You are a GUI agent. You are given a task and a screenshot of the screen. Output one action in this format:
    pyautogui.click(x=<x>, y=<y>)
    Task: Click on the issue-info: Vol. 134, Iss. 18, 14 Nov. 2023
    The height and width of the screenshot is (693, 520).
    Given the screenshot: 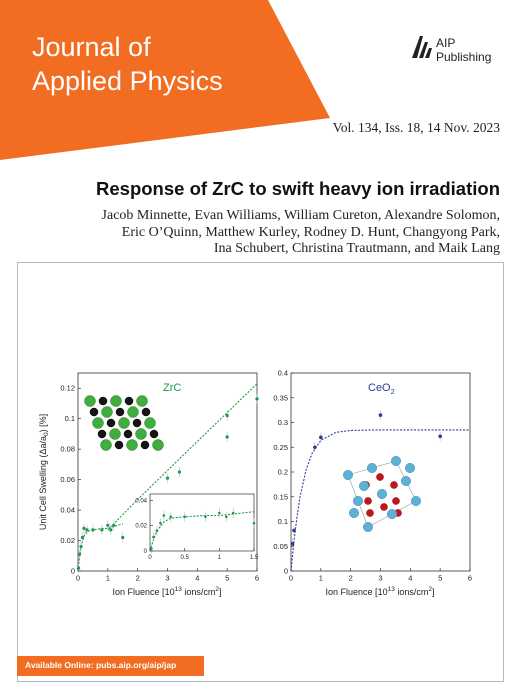 What is the action you would take?
    pyautogui.click(x=416, y=127)
    